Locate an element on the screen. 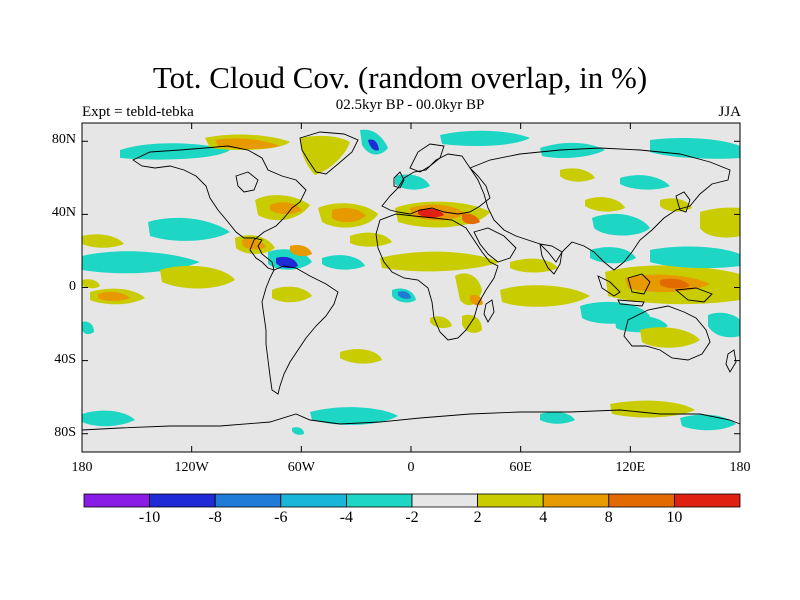 Image resolution: width=800 pixels, height=600 pixels. colorbar-tick-label: -8 is located at coordinates (215, 517).